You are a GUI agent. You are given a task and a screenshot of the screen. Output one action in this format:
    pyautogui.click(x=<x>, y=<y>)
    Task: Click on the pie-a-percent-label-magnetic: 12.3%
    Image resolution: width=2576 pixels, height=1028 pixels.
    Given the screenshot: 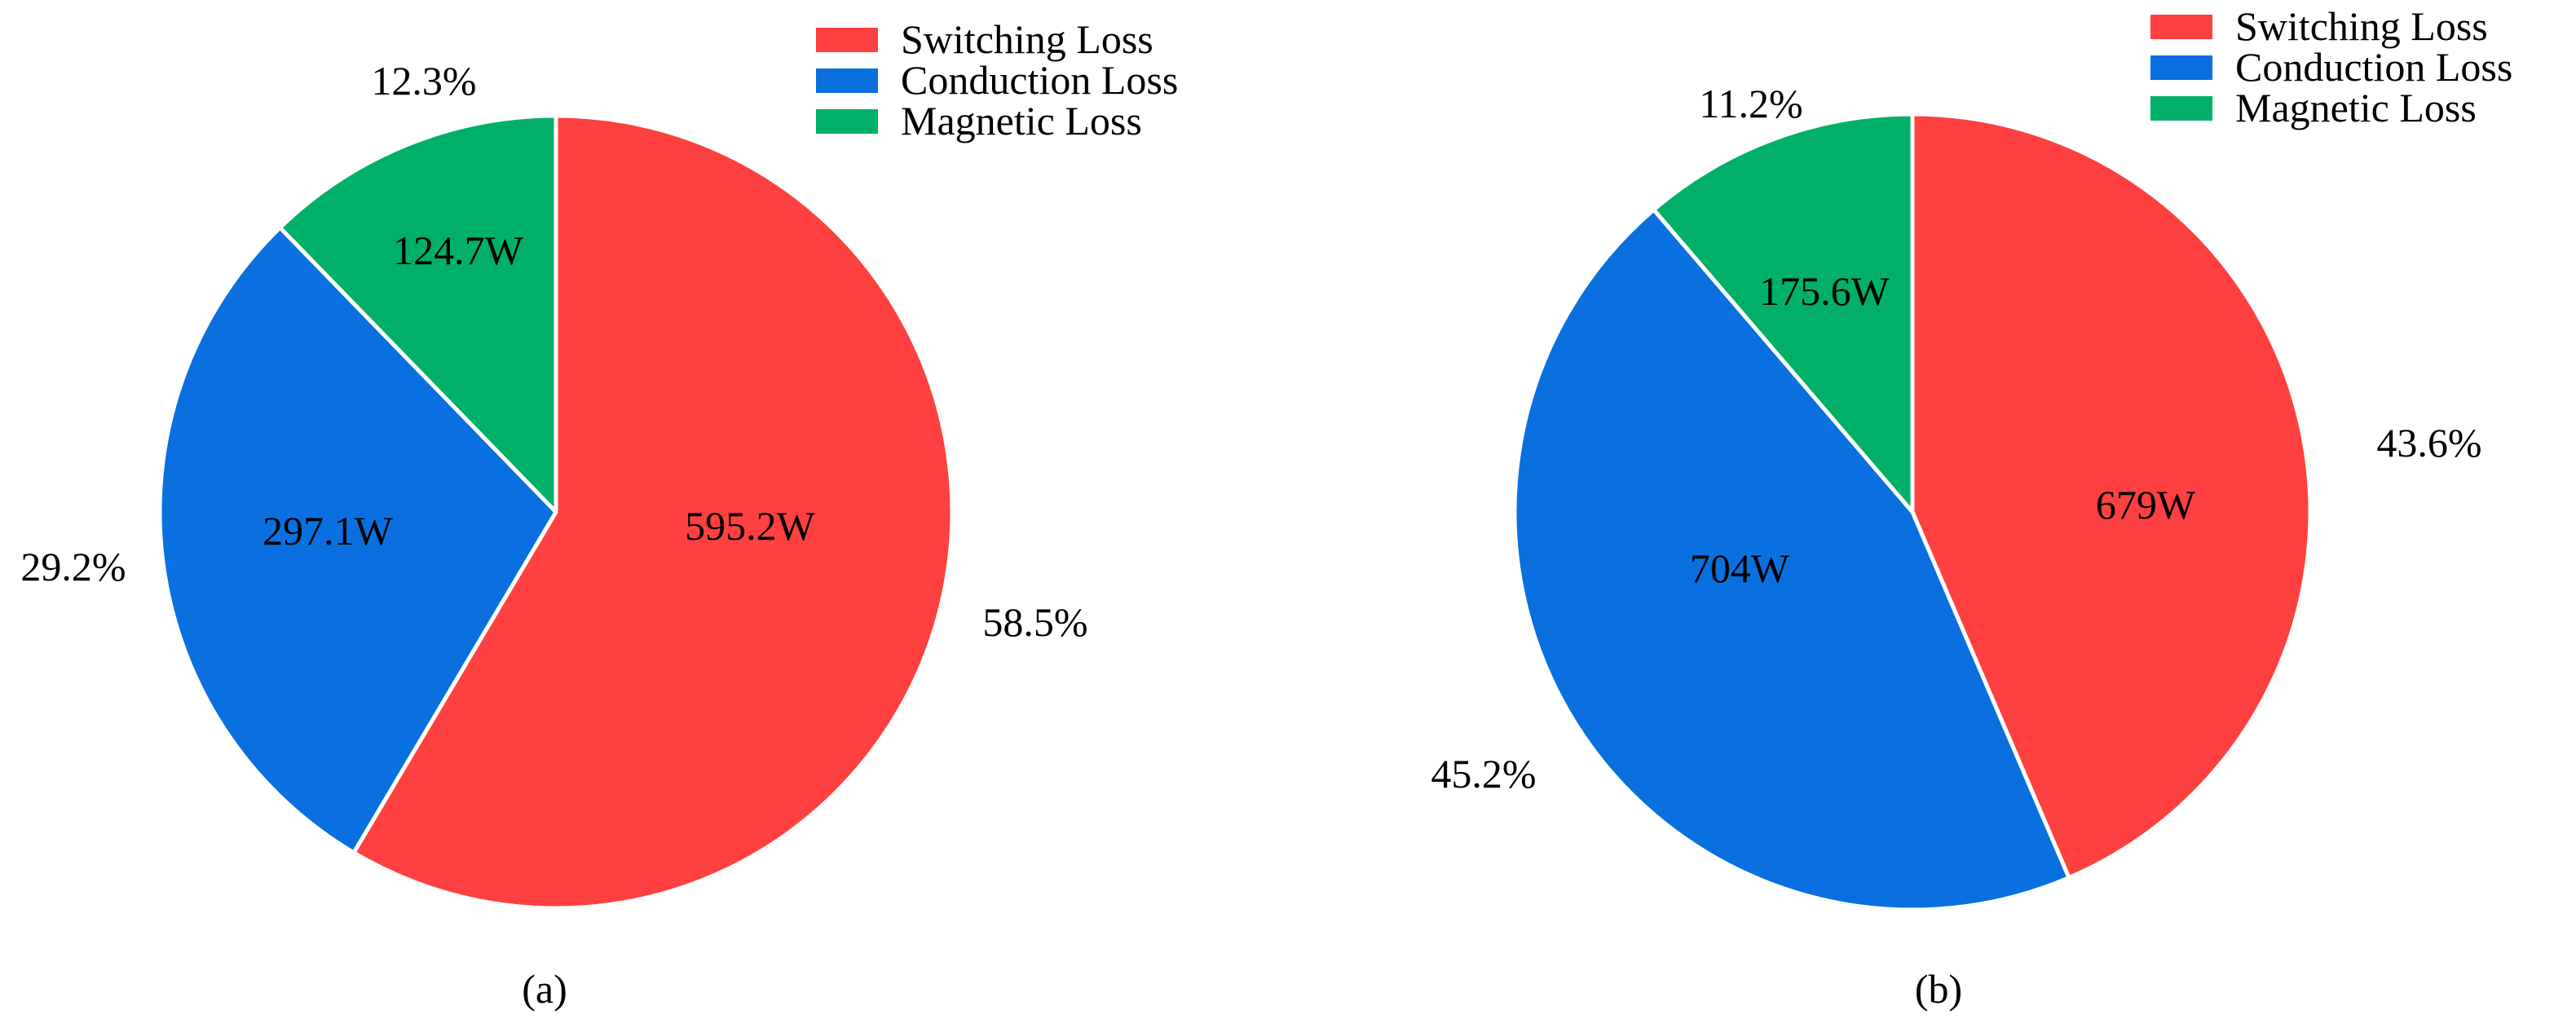 What is the action you would take?
    pyautogui.click(x=423, y=81)
    